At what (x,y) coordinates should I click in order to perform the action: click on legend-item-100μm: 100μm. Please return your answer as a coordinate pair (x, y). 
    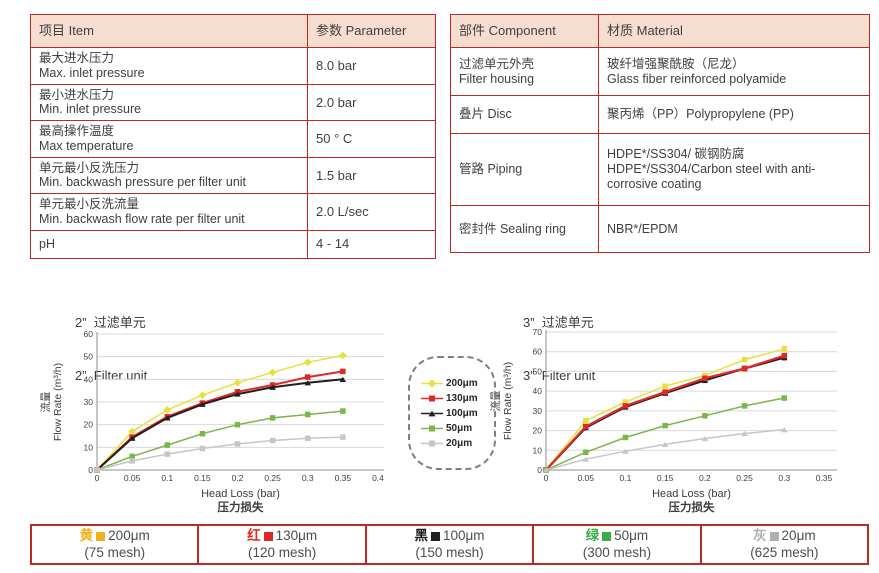
    Looking at the image, I should click on (457, 413).